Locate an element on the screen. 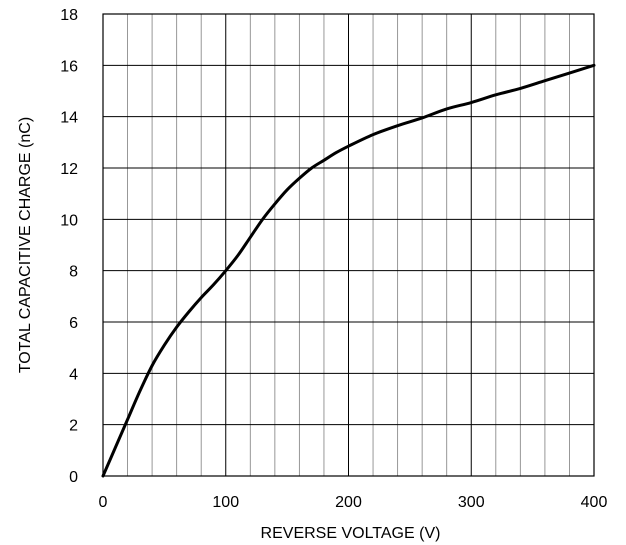 This screenshot has width=626, height=545. y-tick-label: 6 is located at coordinates (73, 323).